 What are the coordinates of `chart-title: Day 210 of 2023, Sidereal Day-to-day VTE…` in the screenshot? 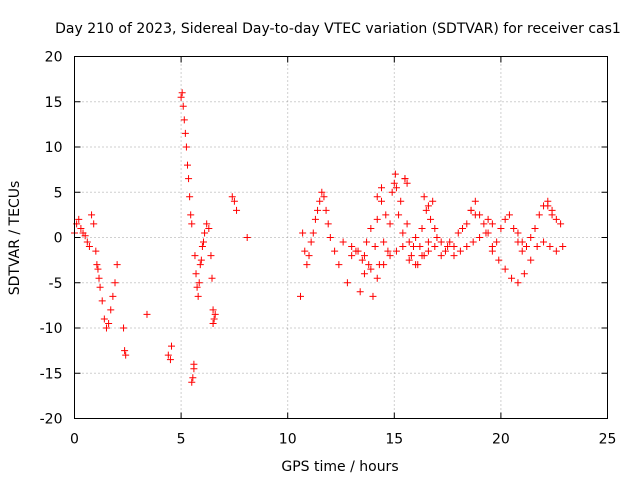 It's located at (338, 29).